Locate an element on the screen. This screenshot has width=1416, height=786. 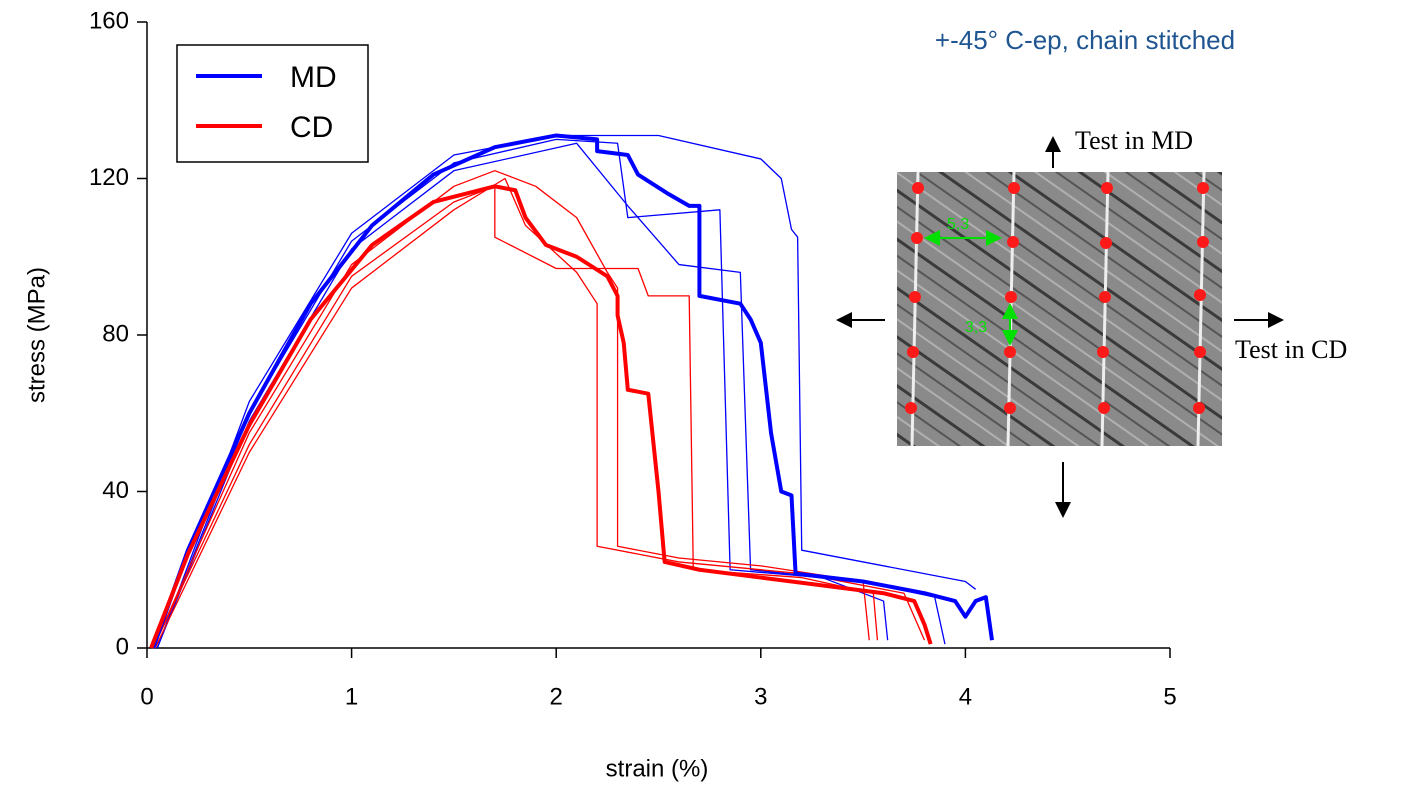
x-tick-label: 1 is located at coordinates (351, 696).